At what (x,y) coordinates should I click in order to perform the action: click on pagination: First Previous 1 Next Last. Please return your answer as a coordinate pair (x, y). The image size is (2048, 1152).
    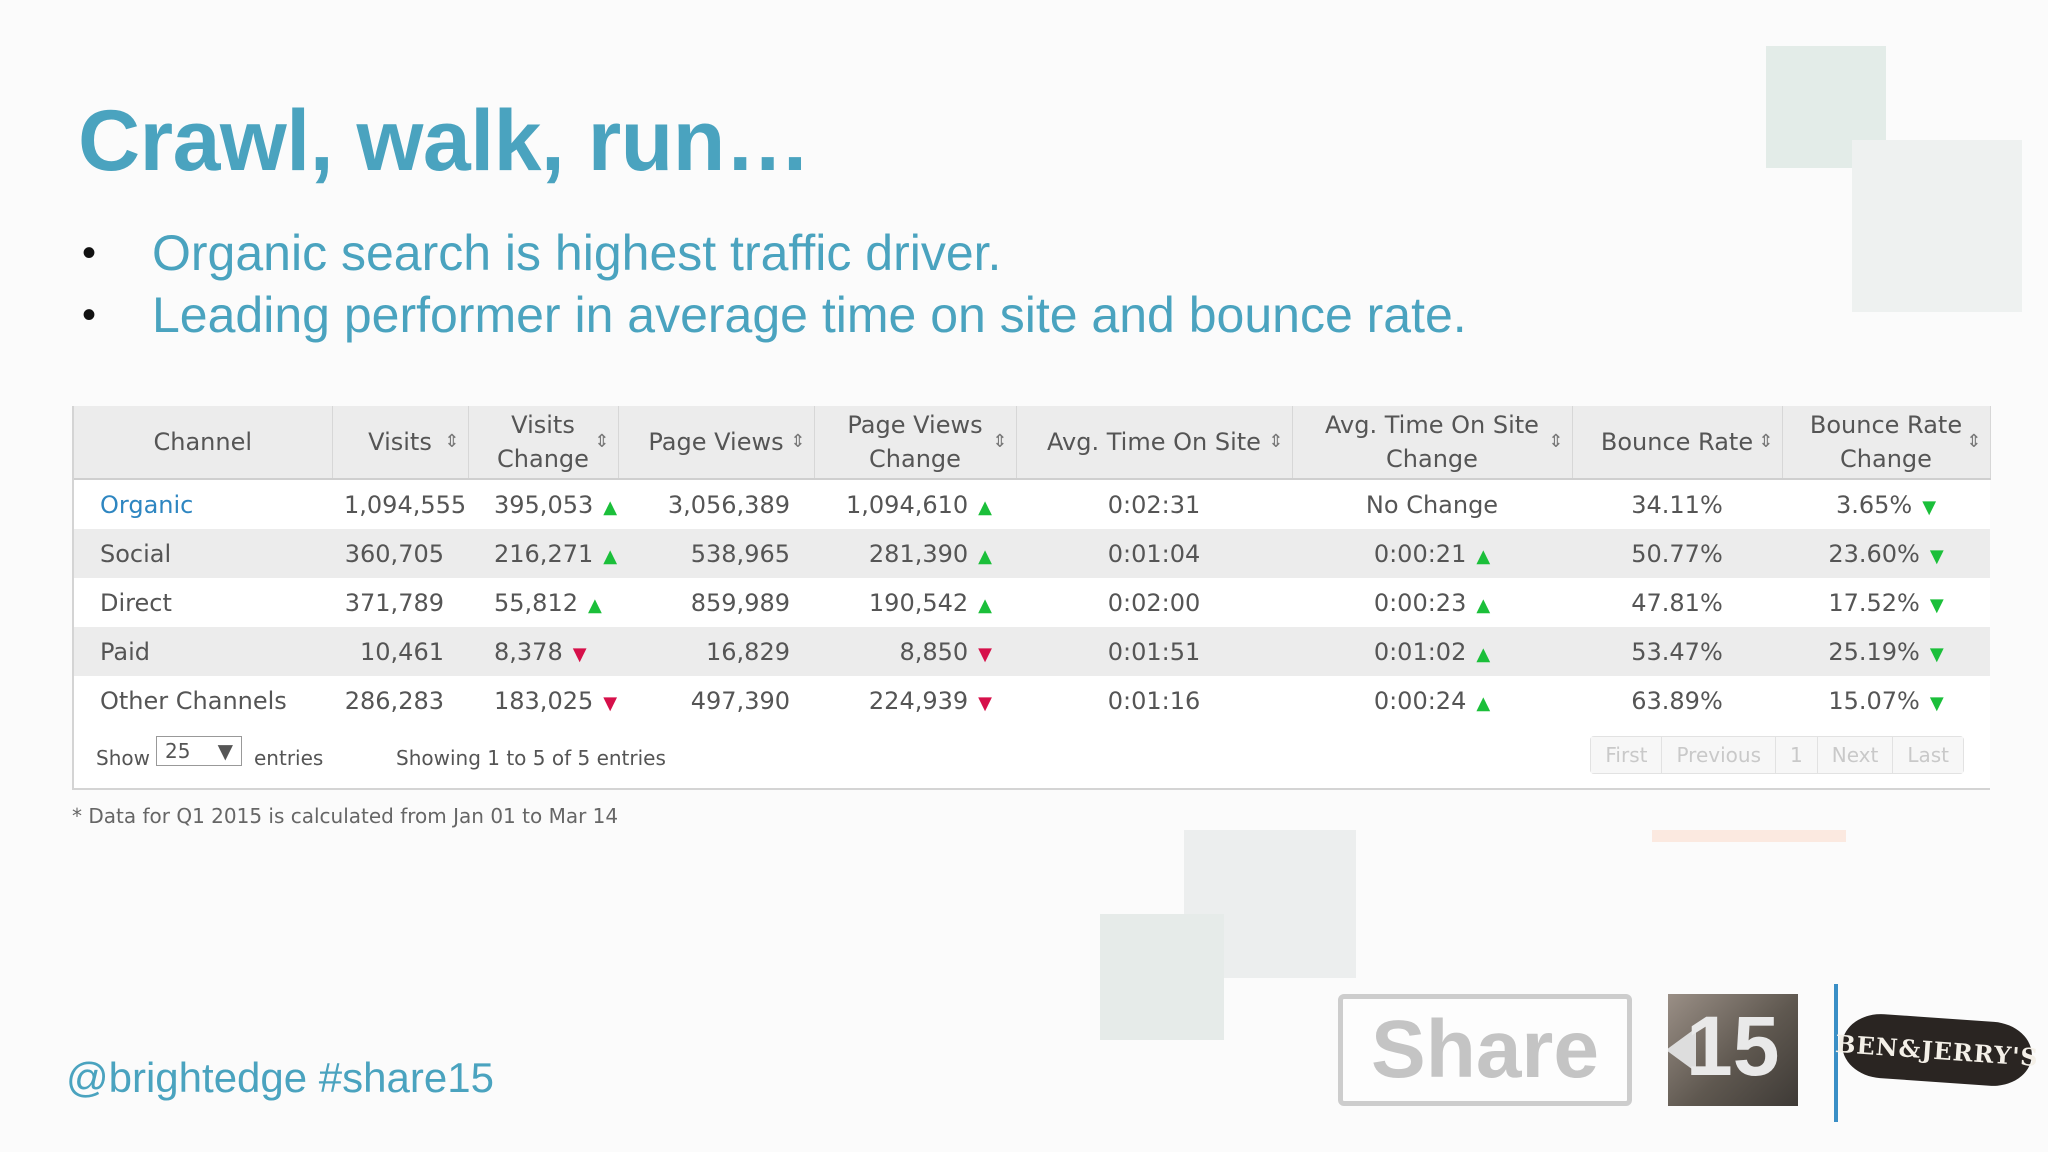
    Looking at the image, I should click on (1777, 755).